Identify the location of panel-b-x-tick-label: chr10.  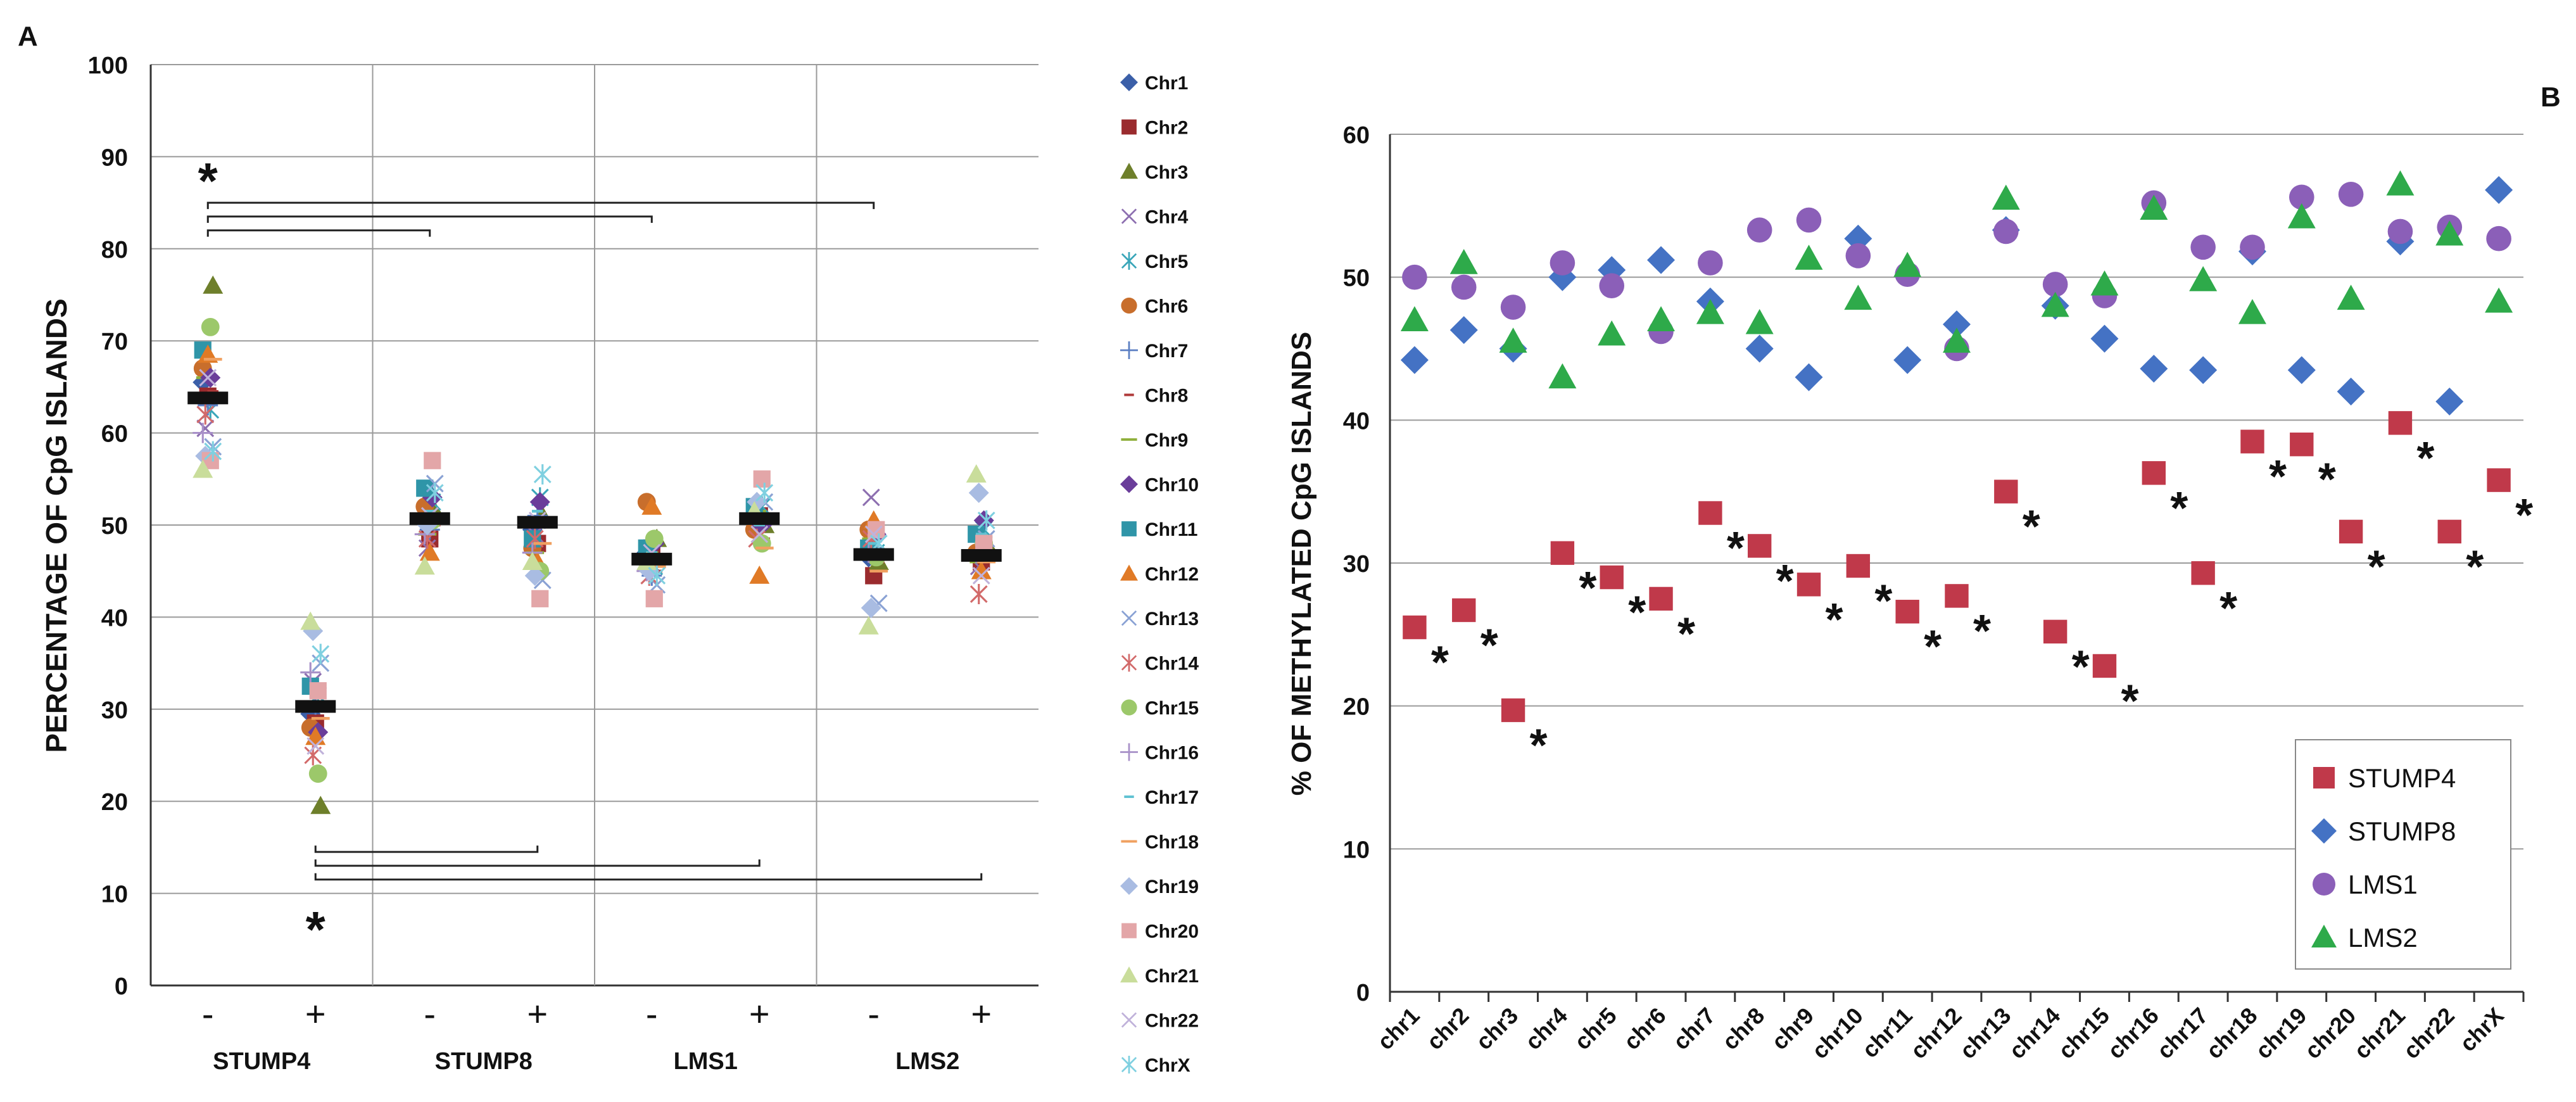
(1837, 1033).